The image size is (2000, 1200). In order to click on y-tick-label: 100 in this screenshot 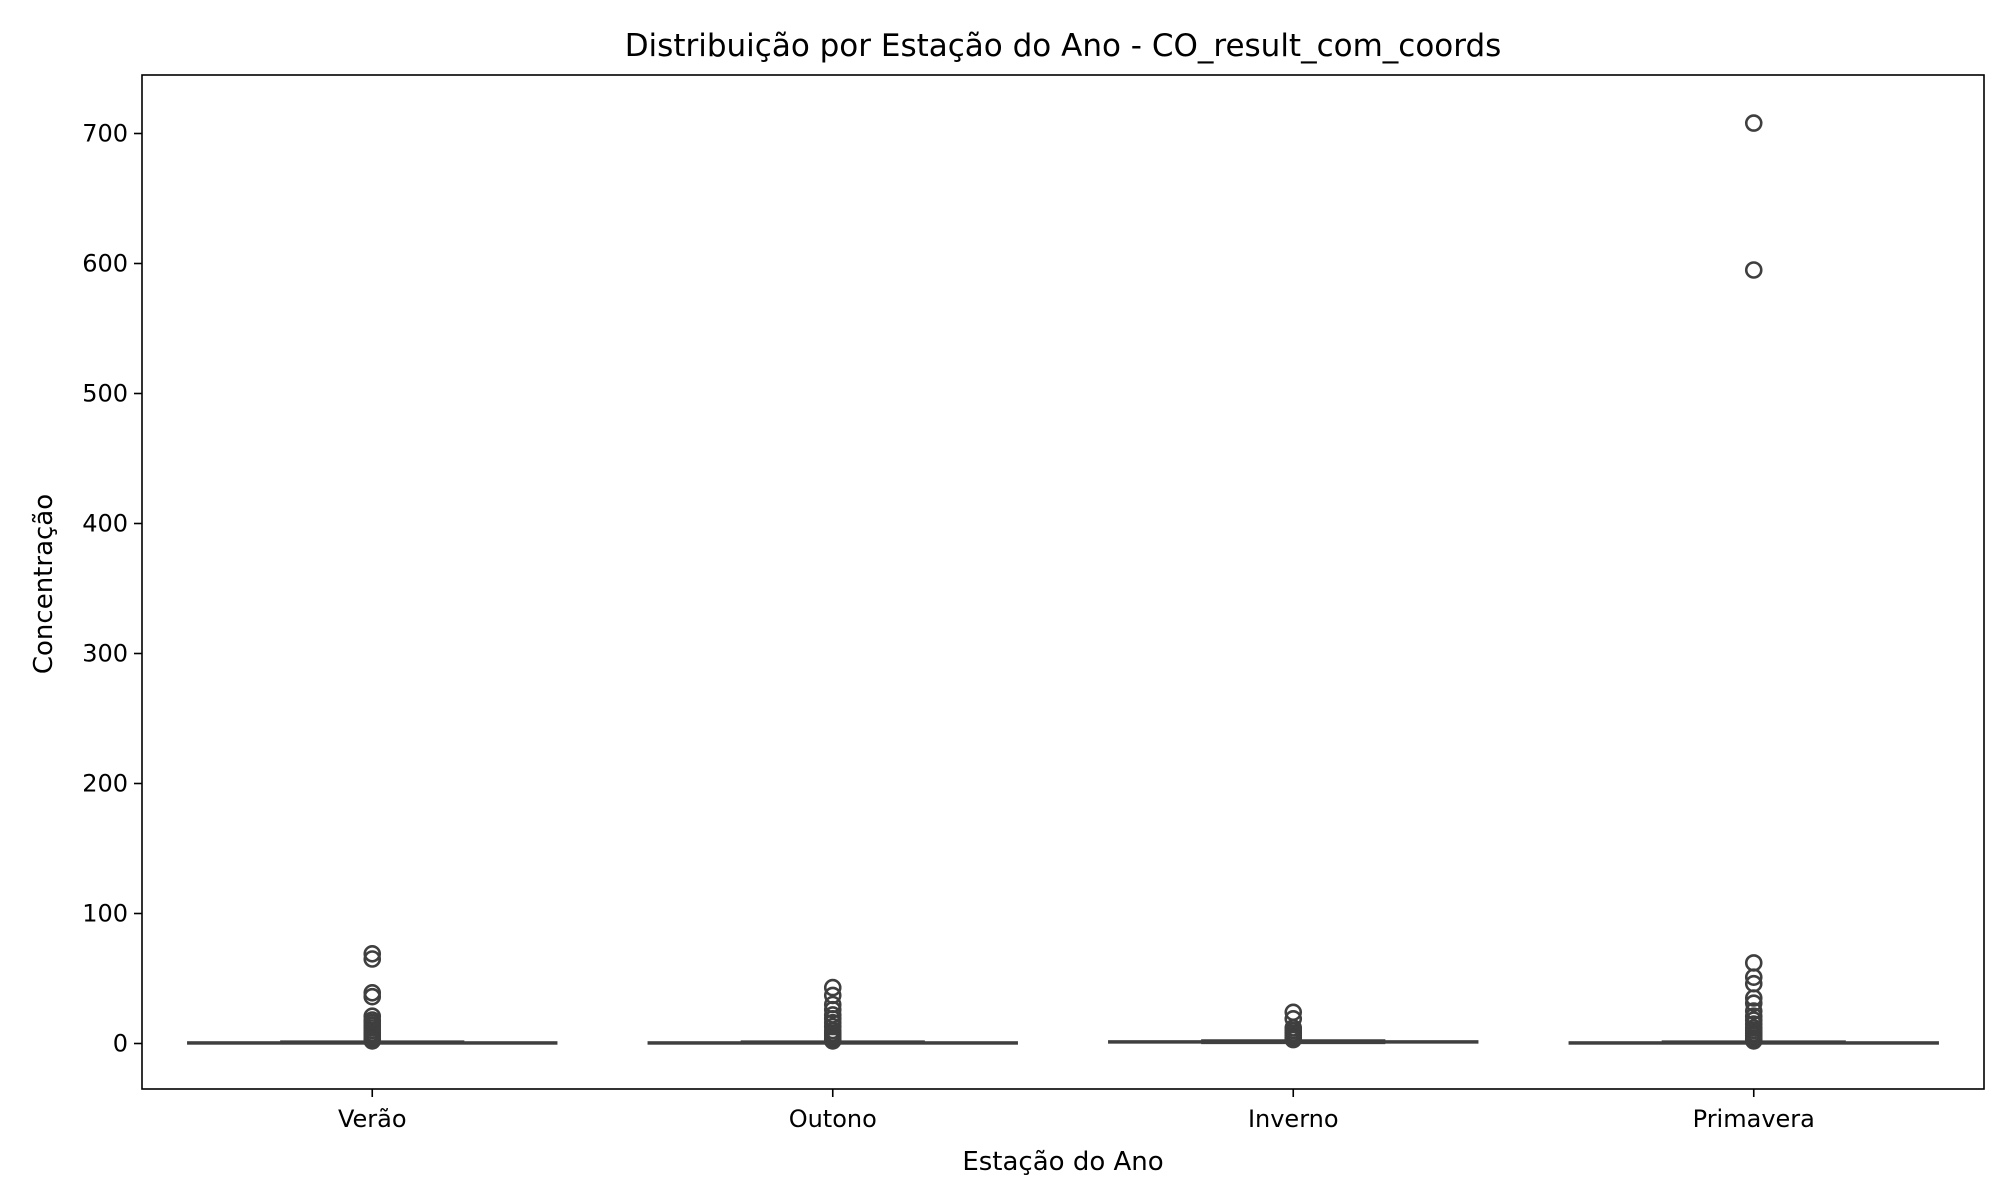, I will do `click(105, 914)`.